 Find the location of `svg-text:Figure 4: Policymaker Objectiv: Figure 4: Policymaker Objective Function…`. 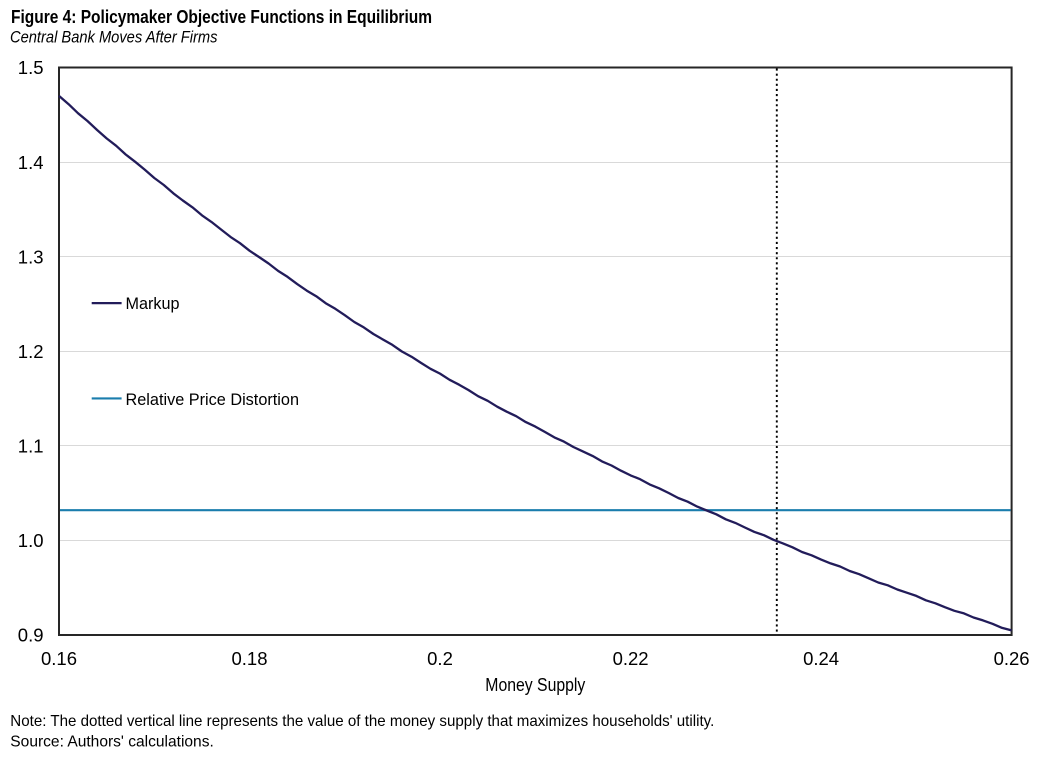

svg-text:Figure 4: Policymaker Objectiv: Figure 4: Policymaker Objective Function… is located at coordinates (221, 17).